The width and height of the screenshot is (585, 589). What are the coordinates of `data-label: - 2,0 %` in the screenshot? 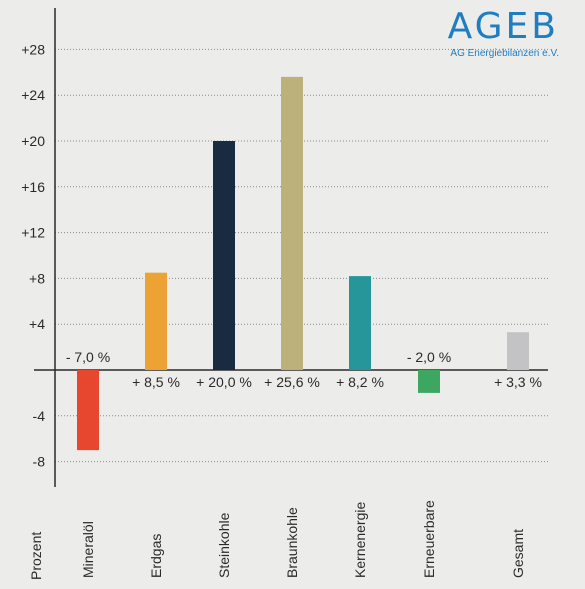 It's located at (429, 357).